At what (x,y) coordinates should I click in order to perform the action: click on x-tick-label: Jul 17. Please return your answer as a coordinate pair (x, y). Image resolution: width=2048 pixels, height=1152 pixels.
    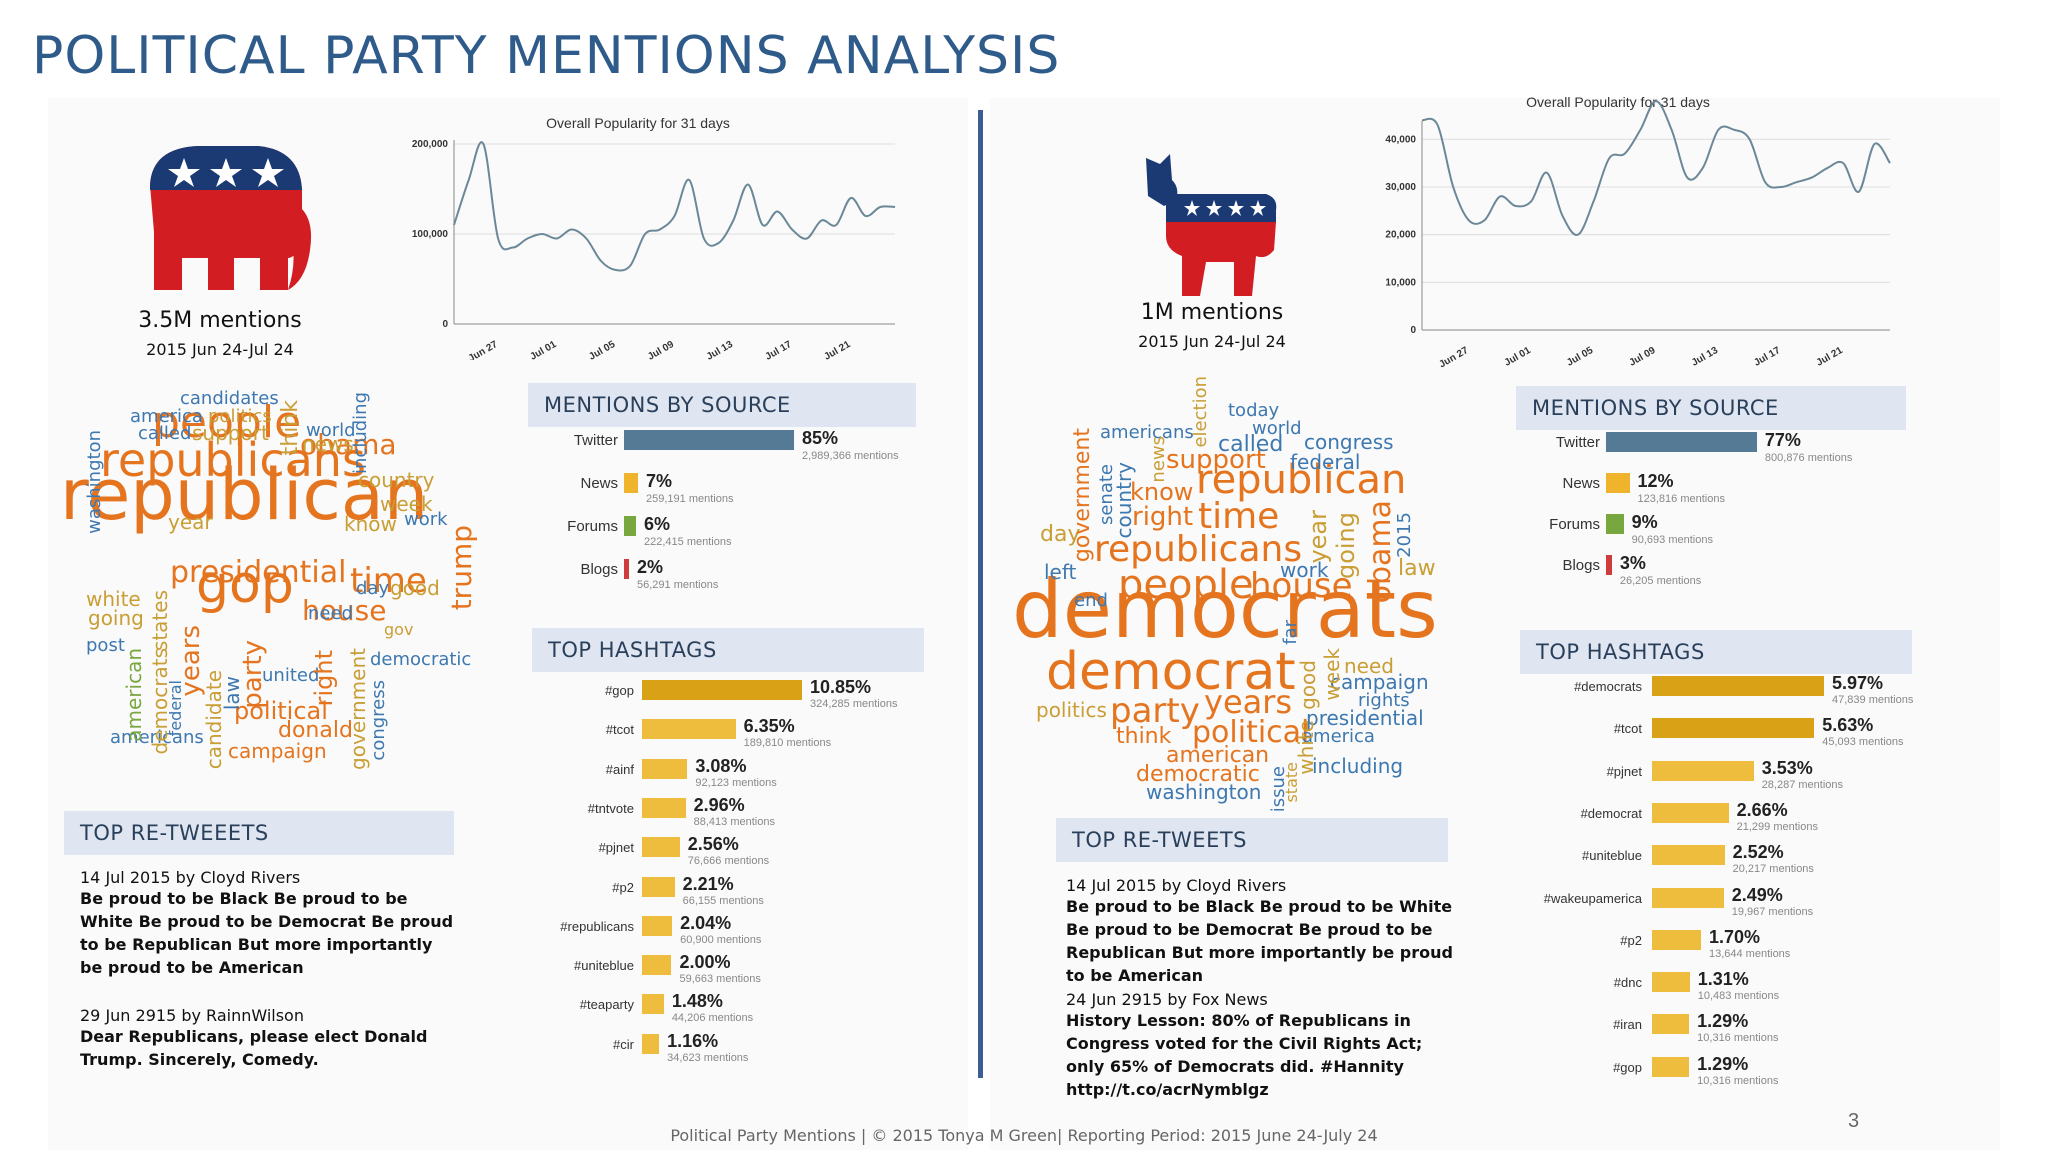
    Looking at the image, I should click on (1767, 357).